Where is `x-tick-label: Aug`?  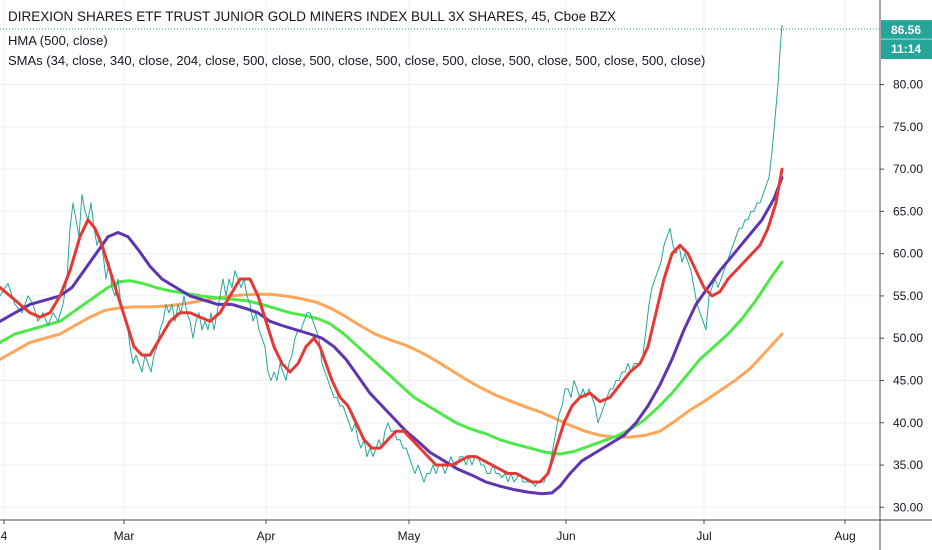 x-tick-label: Aug is located at coordinates (844, 536).